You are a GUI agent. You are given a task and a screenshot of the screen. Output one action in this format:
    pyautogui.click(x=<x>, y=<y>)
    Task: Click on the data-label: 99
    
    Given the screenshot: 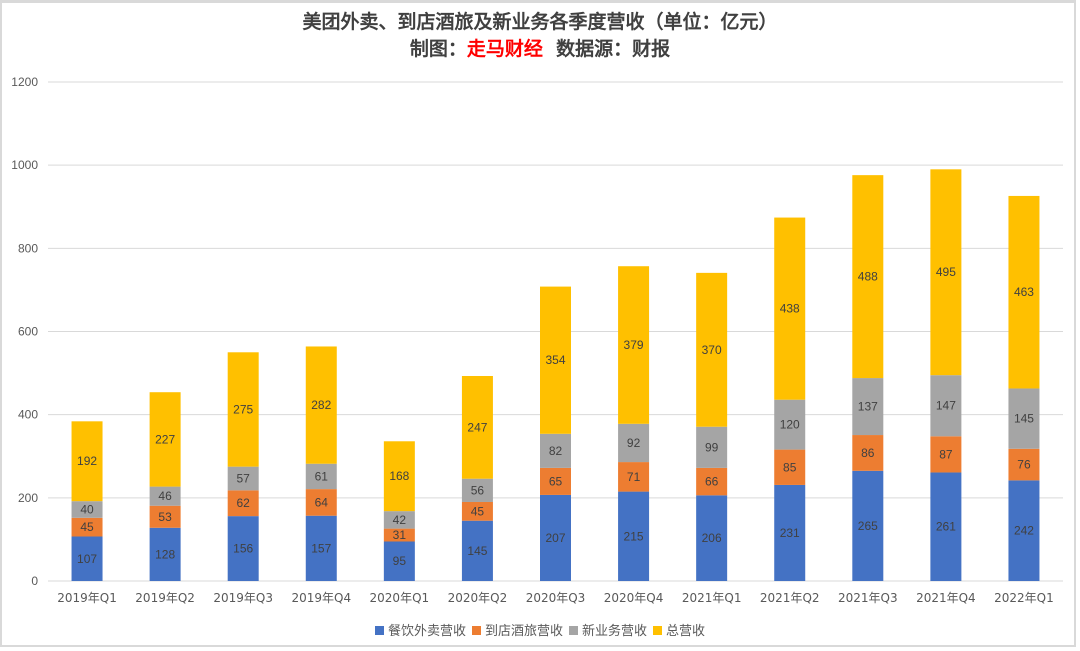 What is the action you would take?
    pyautogui.click(x=712, y=447)
    